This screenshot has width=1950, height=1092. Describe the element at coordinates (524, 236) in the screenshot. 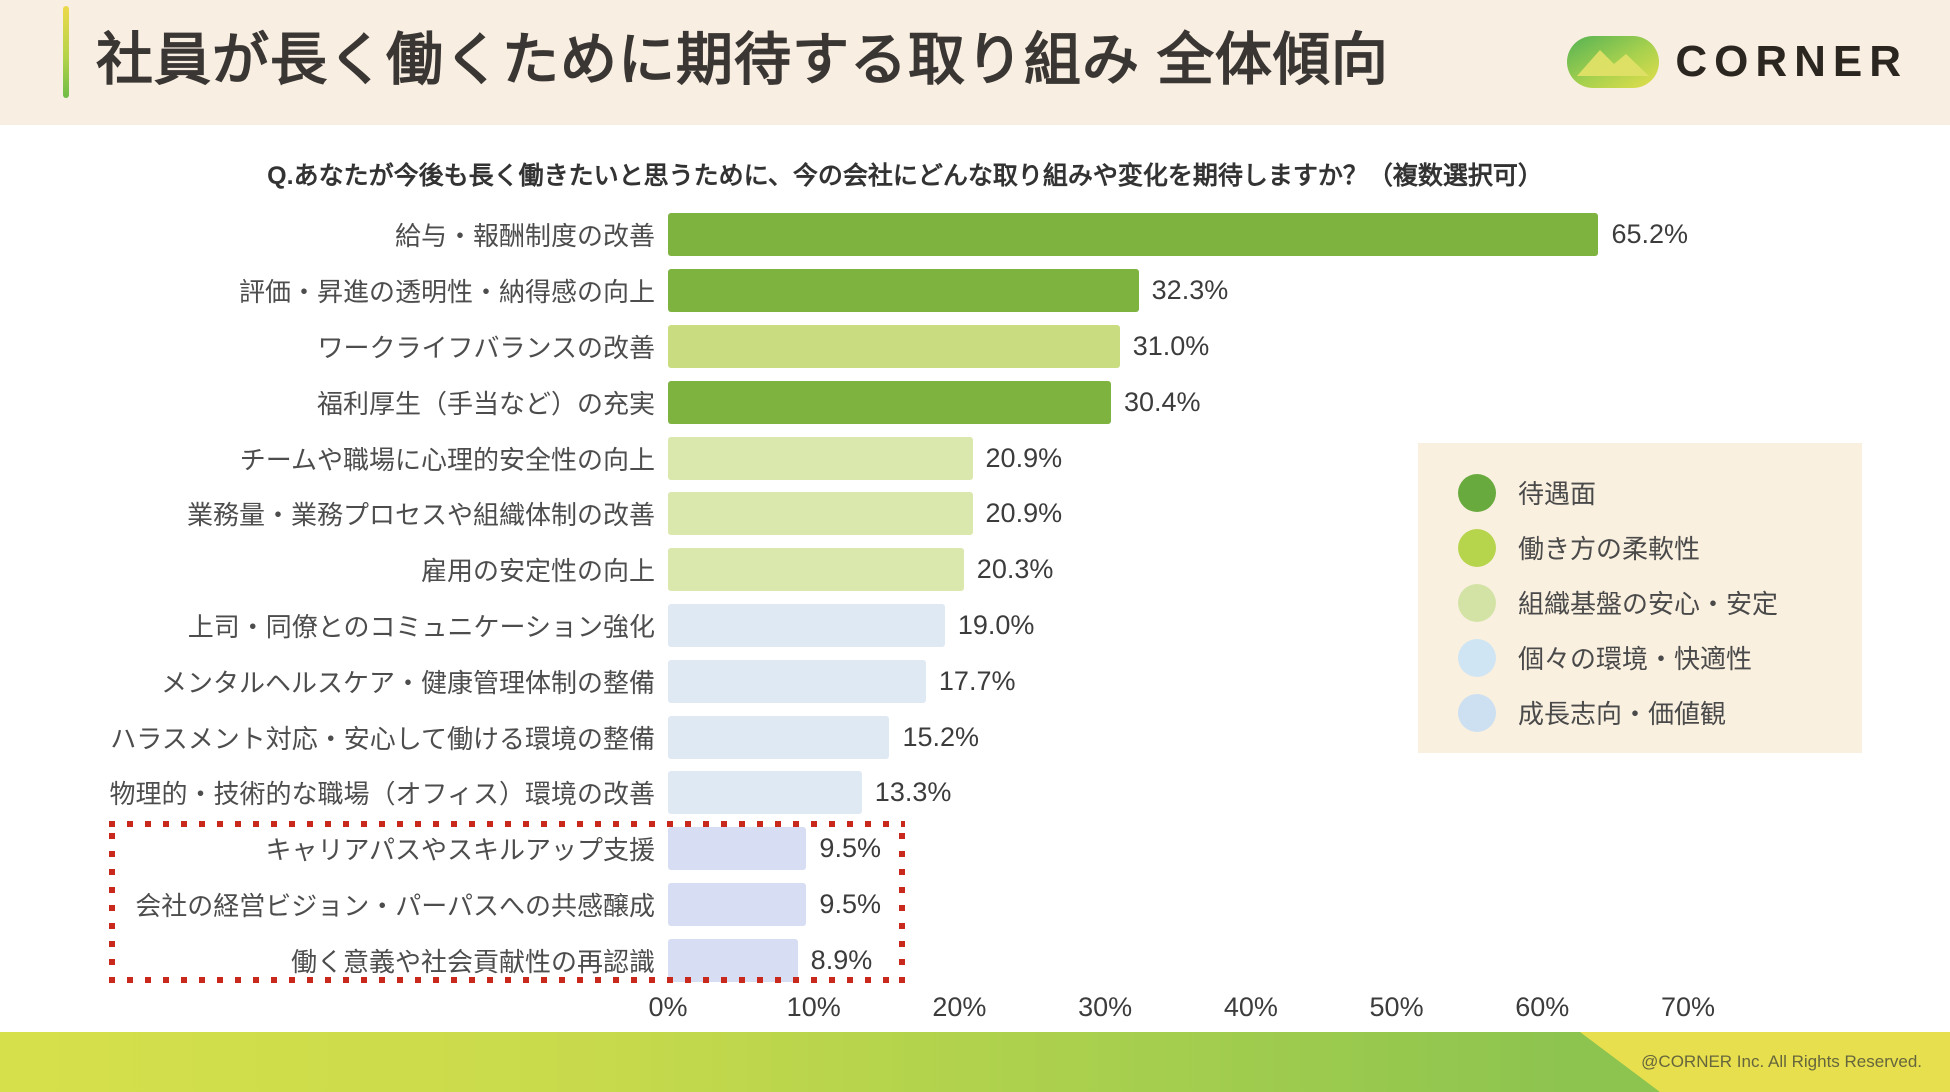

I see `category-label: 給与・報酬制度の改善` at that location.